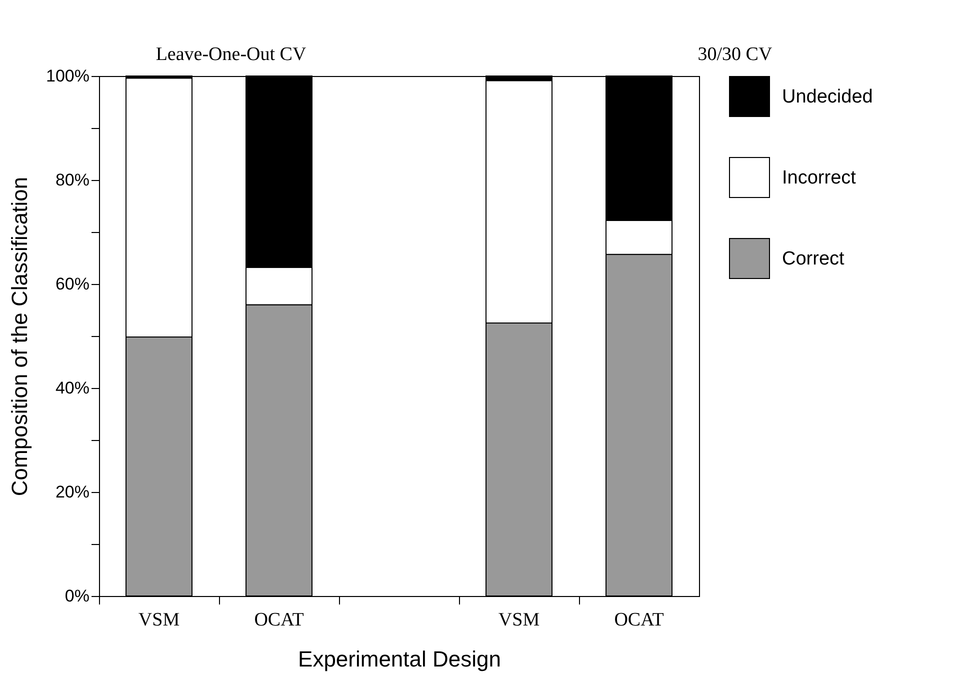 Image resolution: width=962 pixels, height=695 pixels. I want to click on y-tick-label: 40%, so click(72, 388).